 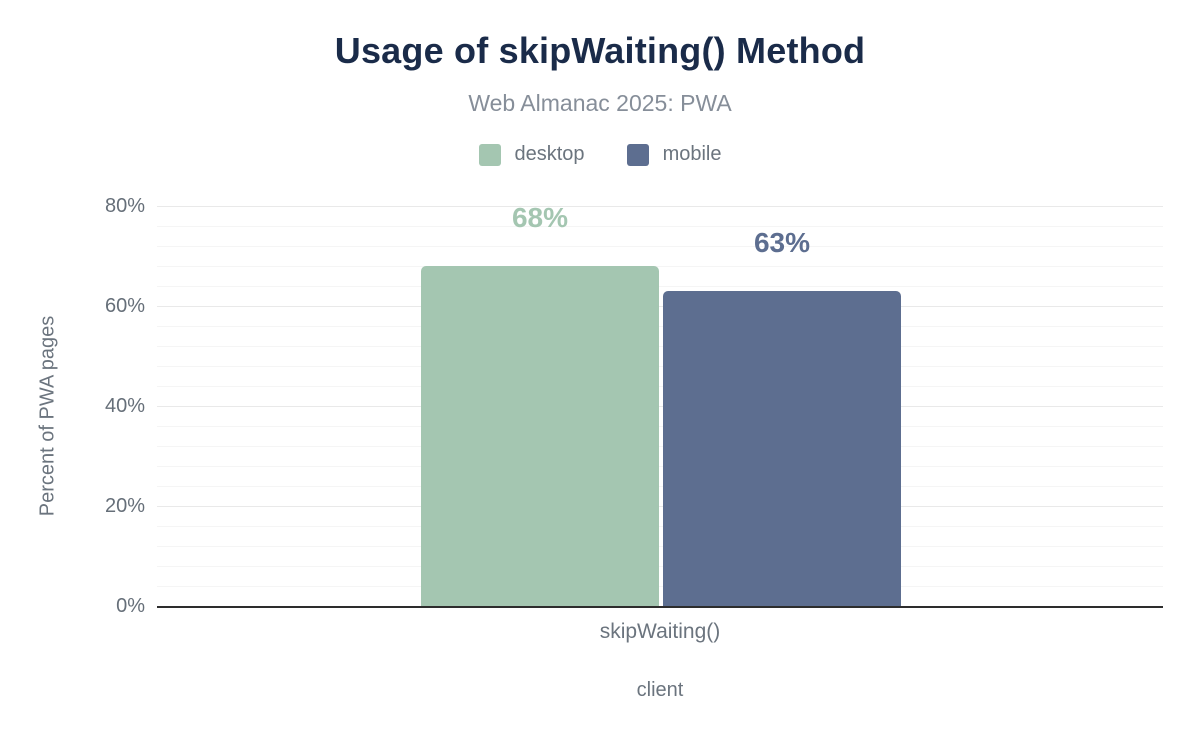 What do you see at coordinates (124, 306) in the screenshot?
I see `y-tick-label: 60%` at bounding box center [124, 306].